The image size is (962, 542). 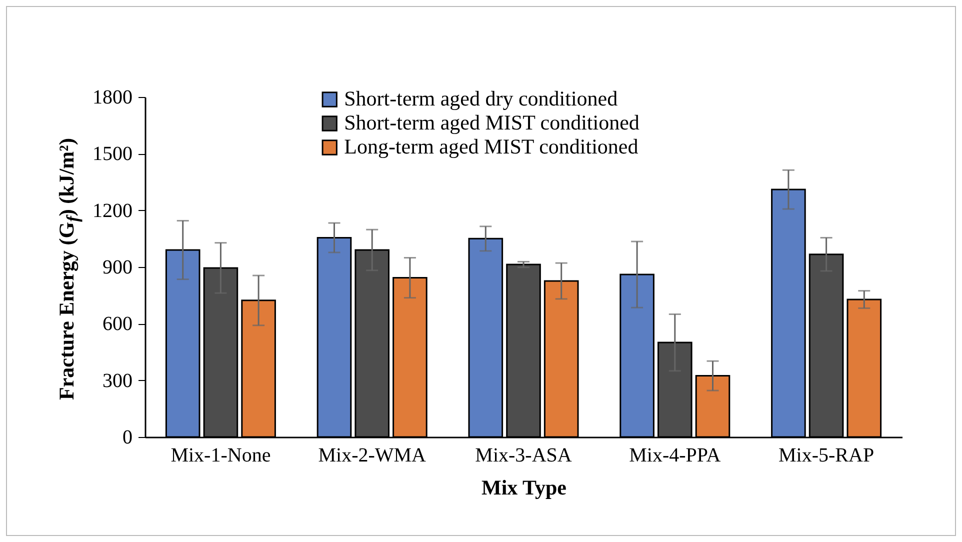 I want to click on x-tick-label: Mix-5-RAP, so click(x=826, y=455).